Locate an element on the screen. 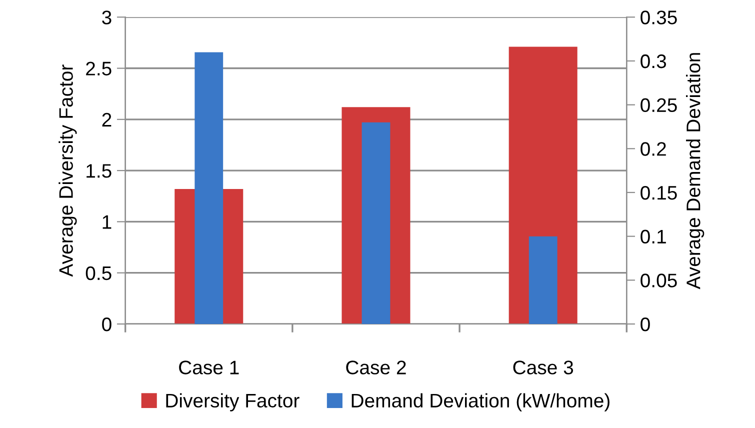 The image size is (755, 428). y2-tick-label: 0.2 is located at coordinates (653, 149).